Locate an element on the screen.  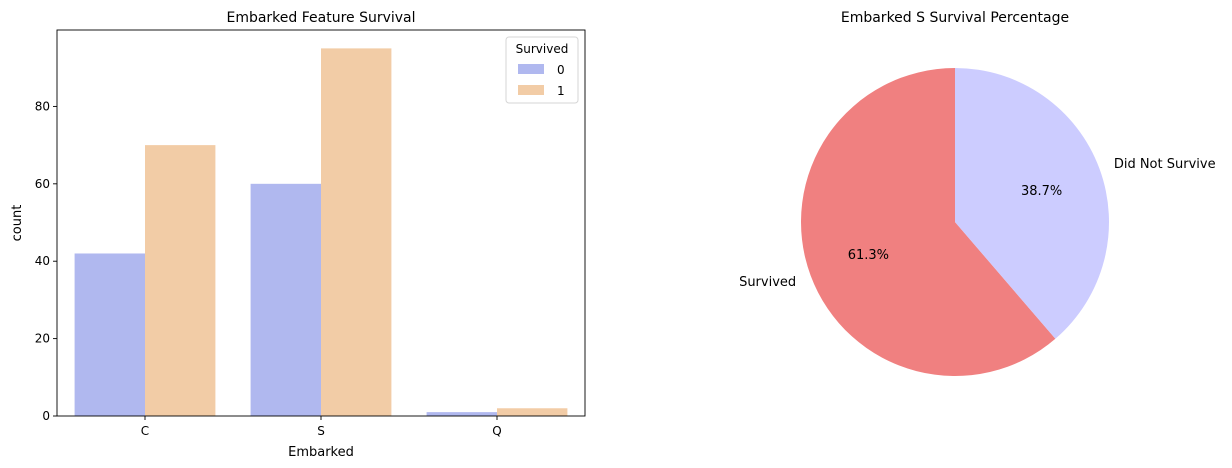
y-axis: 0 20 40 60 80 is located at coordinates (46, 261).